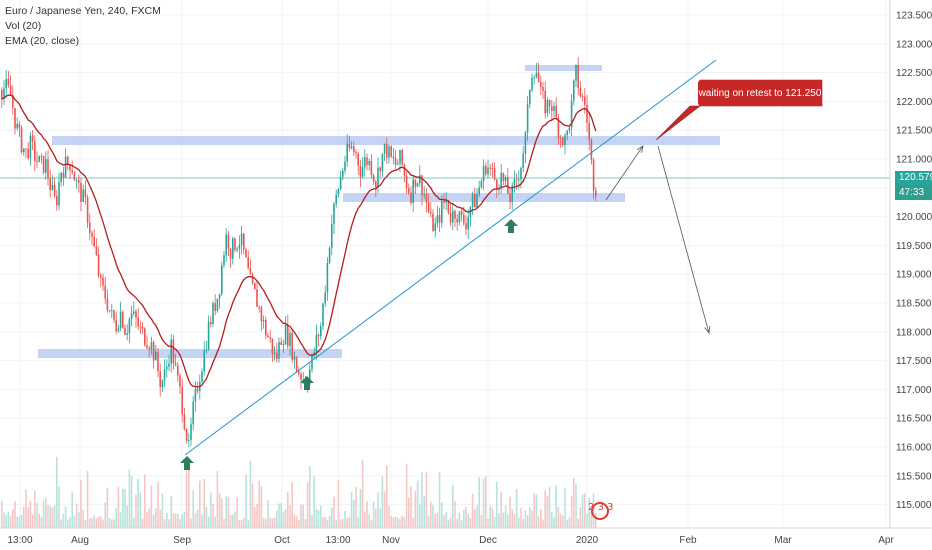 This screenshot has width=932, height=550. Describe the element at coordinates (182, 540) in the screenshot. I see `time-tick-label: Sep` at that location.